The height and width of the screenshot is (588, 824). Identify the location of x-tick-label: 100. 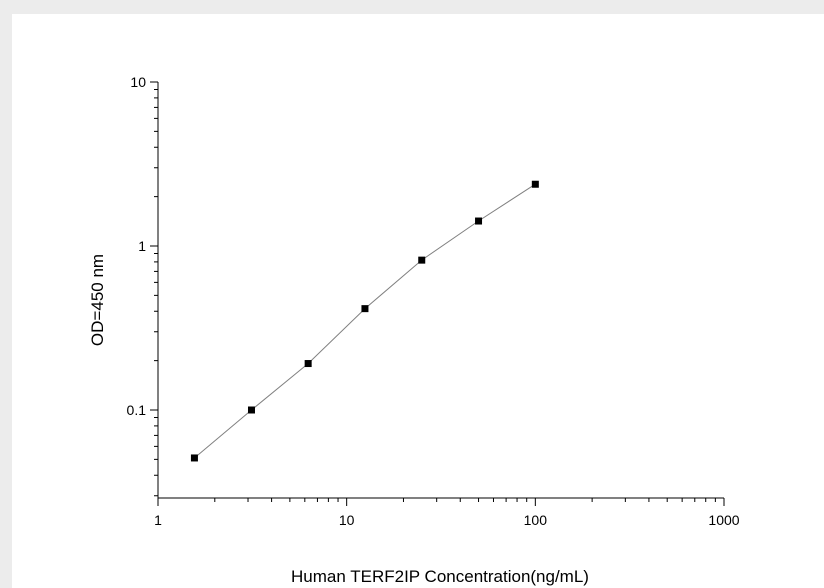
(536, 520).